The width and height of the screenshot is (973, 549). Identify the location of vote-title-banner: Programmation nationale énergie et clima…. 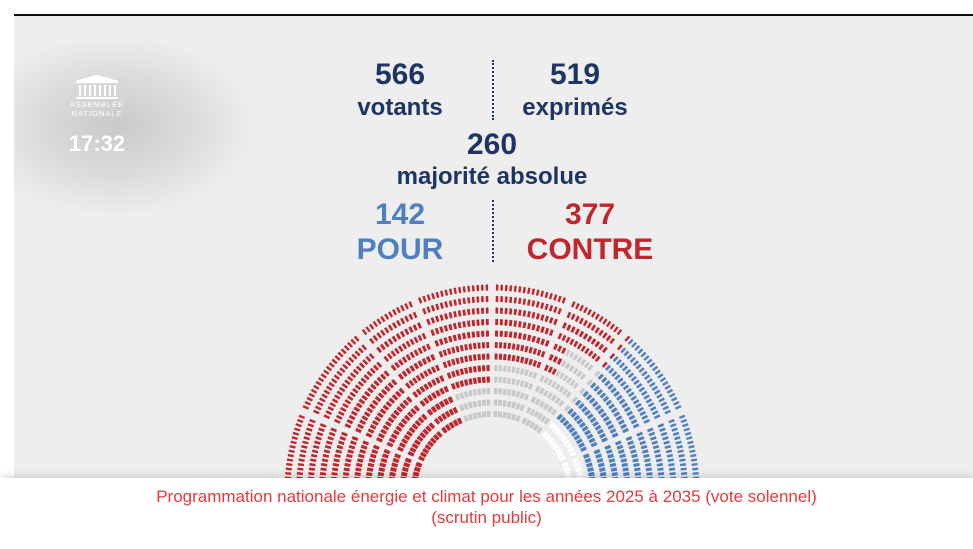
(486, 513).